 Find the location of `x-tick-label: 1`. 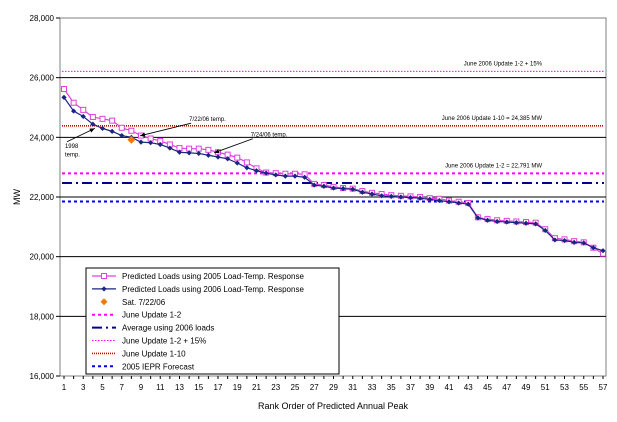

x-tick-label: 1 is located at coordinates (64, 387).